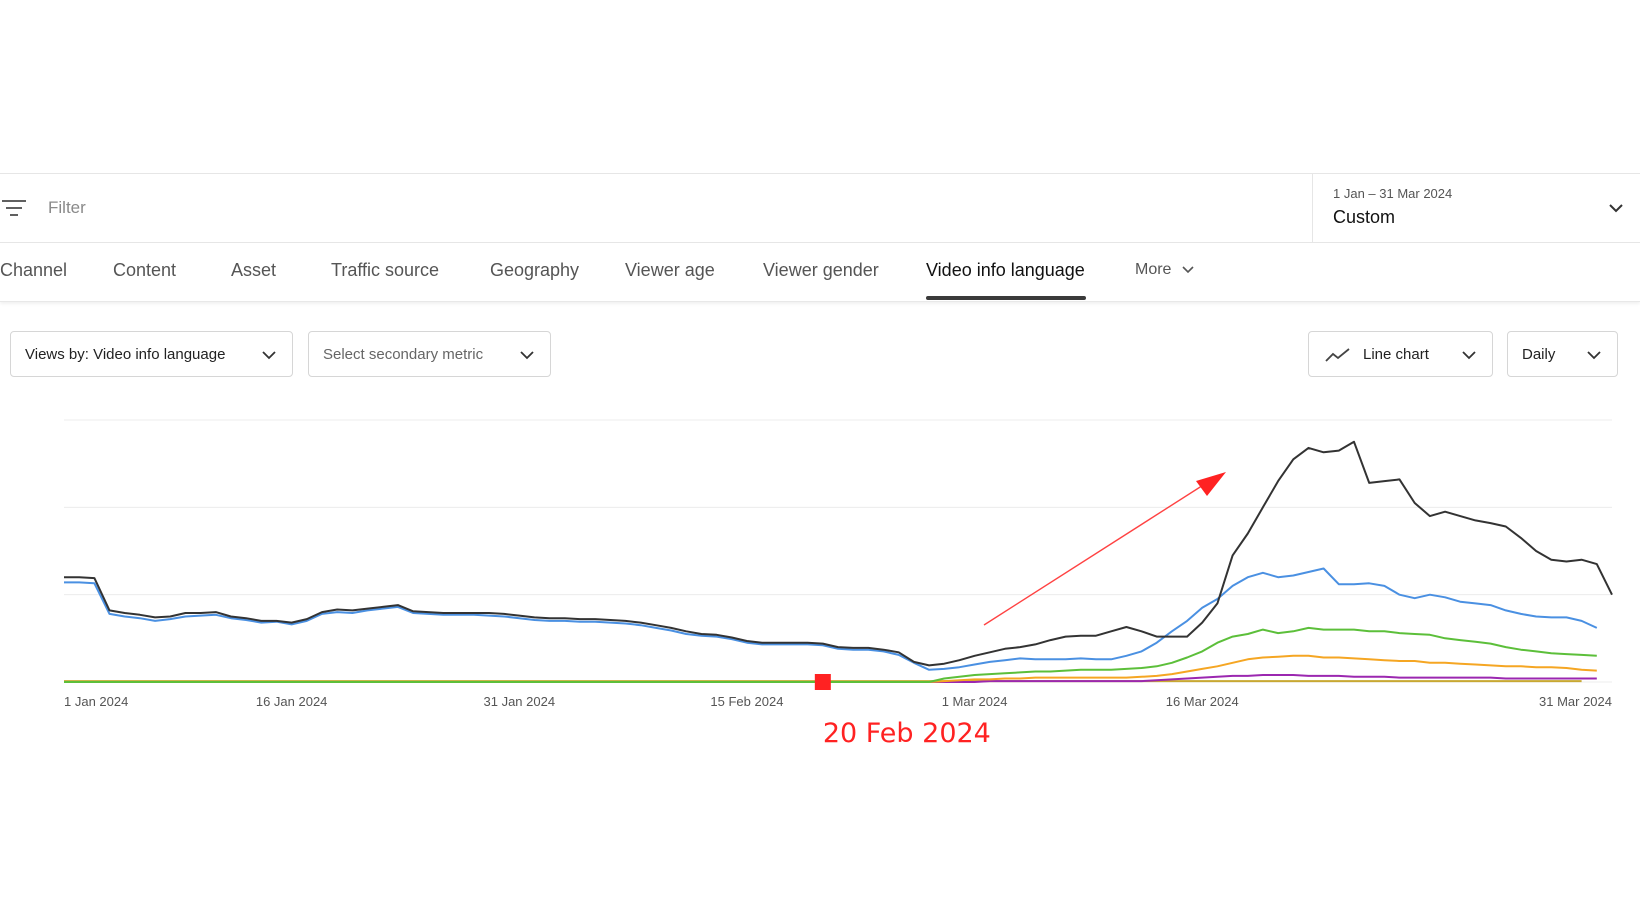  Describe the element at coordinates (820, 208) in the screenshot. I see `filter-bar: Filter 1 Jan – 31 Mar 2024 Custom` at that location.